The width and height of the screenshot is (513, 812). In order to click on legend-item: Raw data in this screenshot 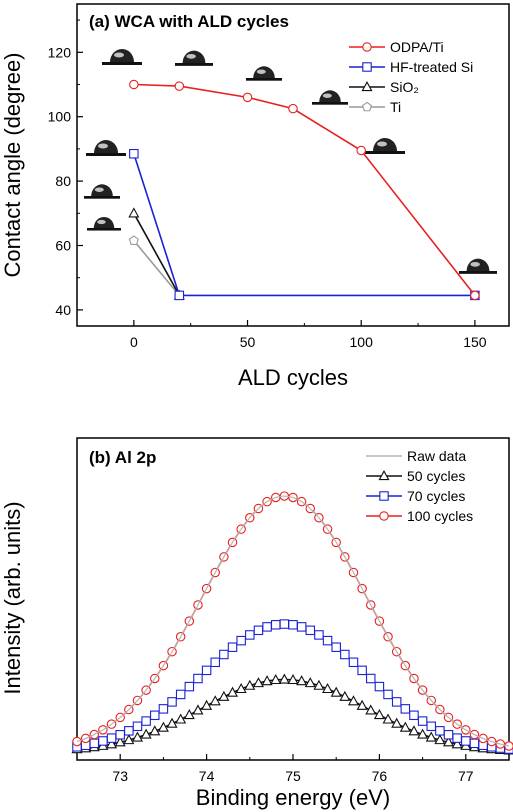, I will do `click(416, 456)`.